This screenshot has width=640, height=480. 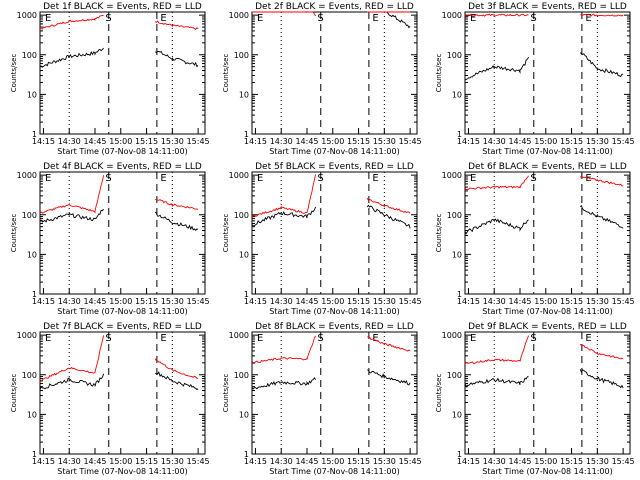 I want to click on panel-title: Det 4f BLACK = Events, RED = LLD, so click(x=122, y=167).